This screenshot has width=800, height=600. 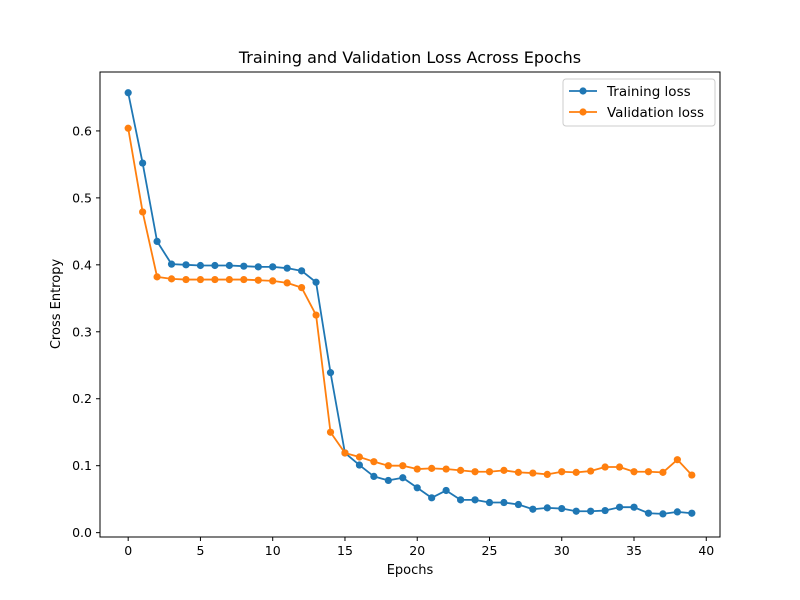 I want to click on y-tick-label: 0.5, so click(x=82, y=197).